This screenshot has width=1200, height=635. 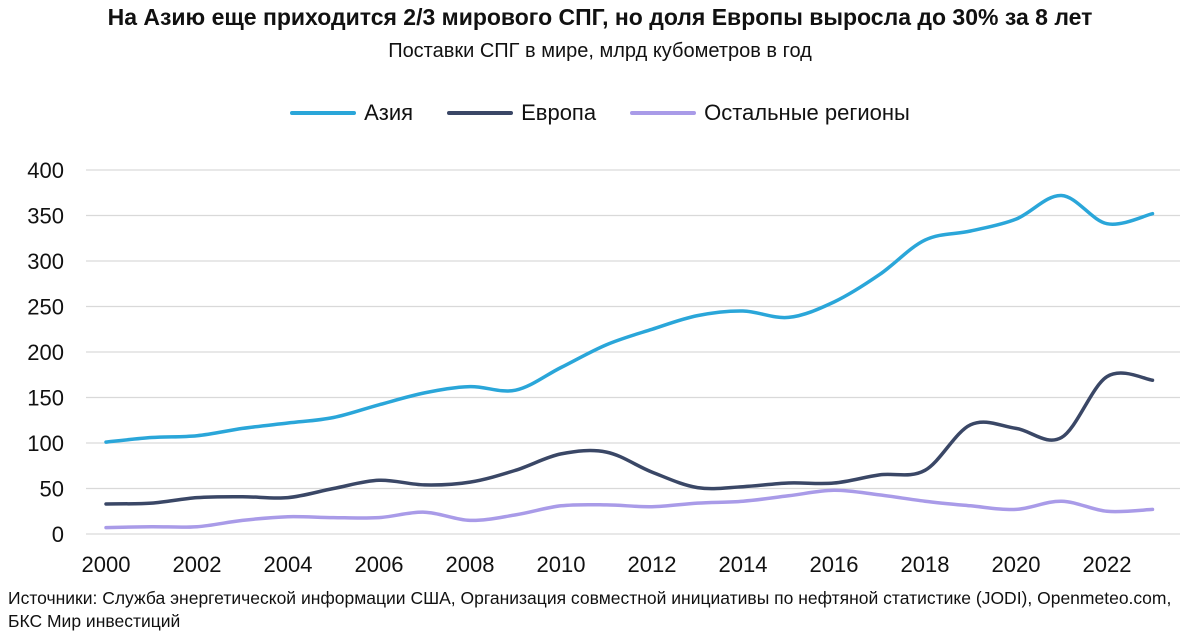 I want to click on legend-swatch-other, so click(x=663, y=113).